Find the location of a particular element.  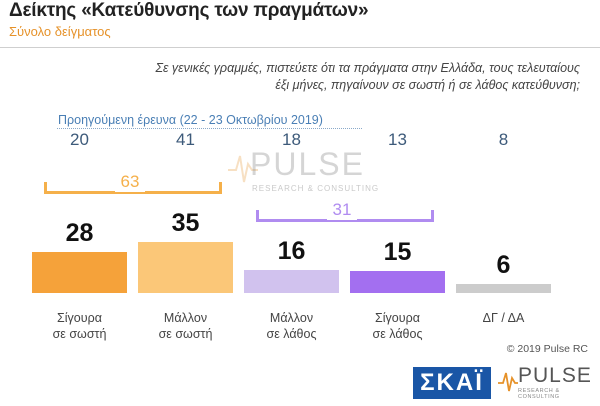

header-divider is located at coordinates (300, 47).